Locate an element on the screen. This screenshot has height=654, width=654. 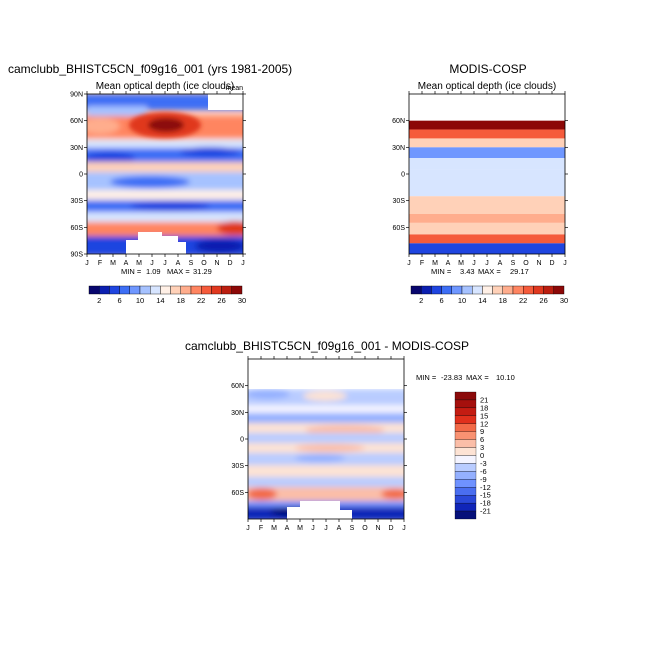
panel1-max-value: 31.29 is located at coordinates (202, 271).